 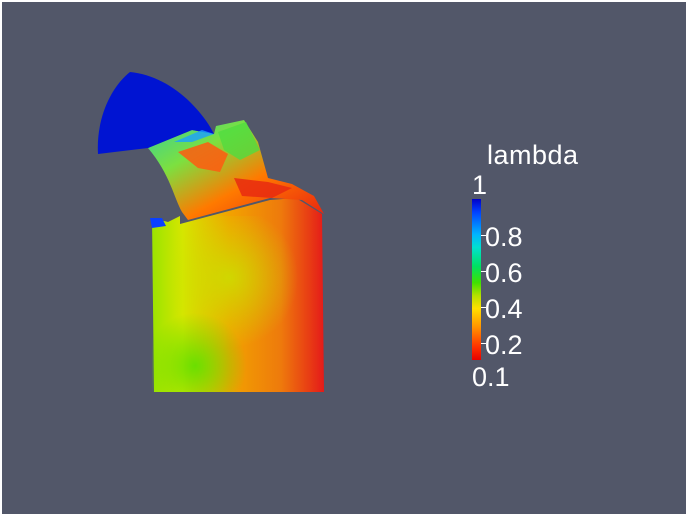 I want to click on legend-min-label: 0.1, so click(x=491, y=377).